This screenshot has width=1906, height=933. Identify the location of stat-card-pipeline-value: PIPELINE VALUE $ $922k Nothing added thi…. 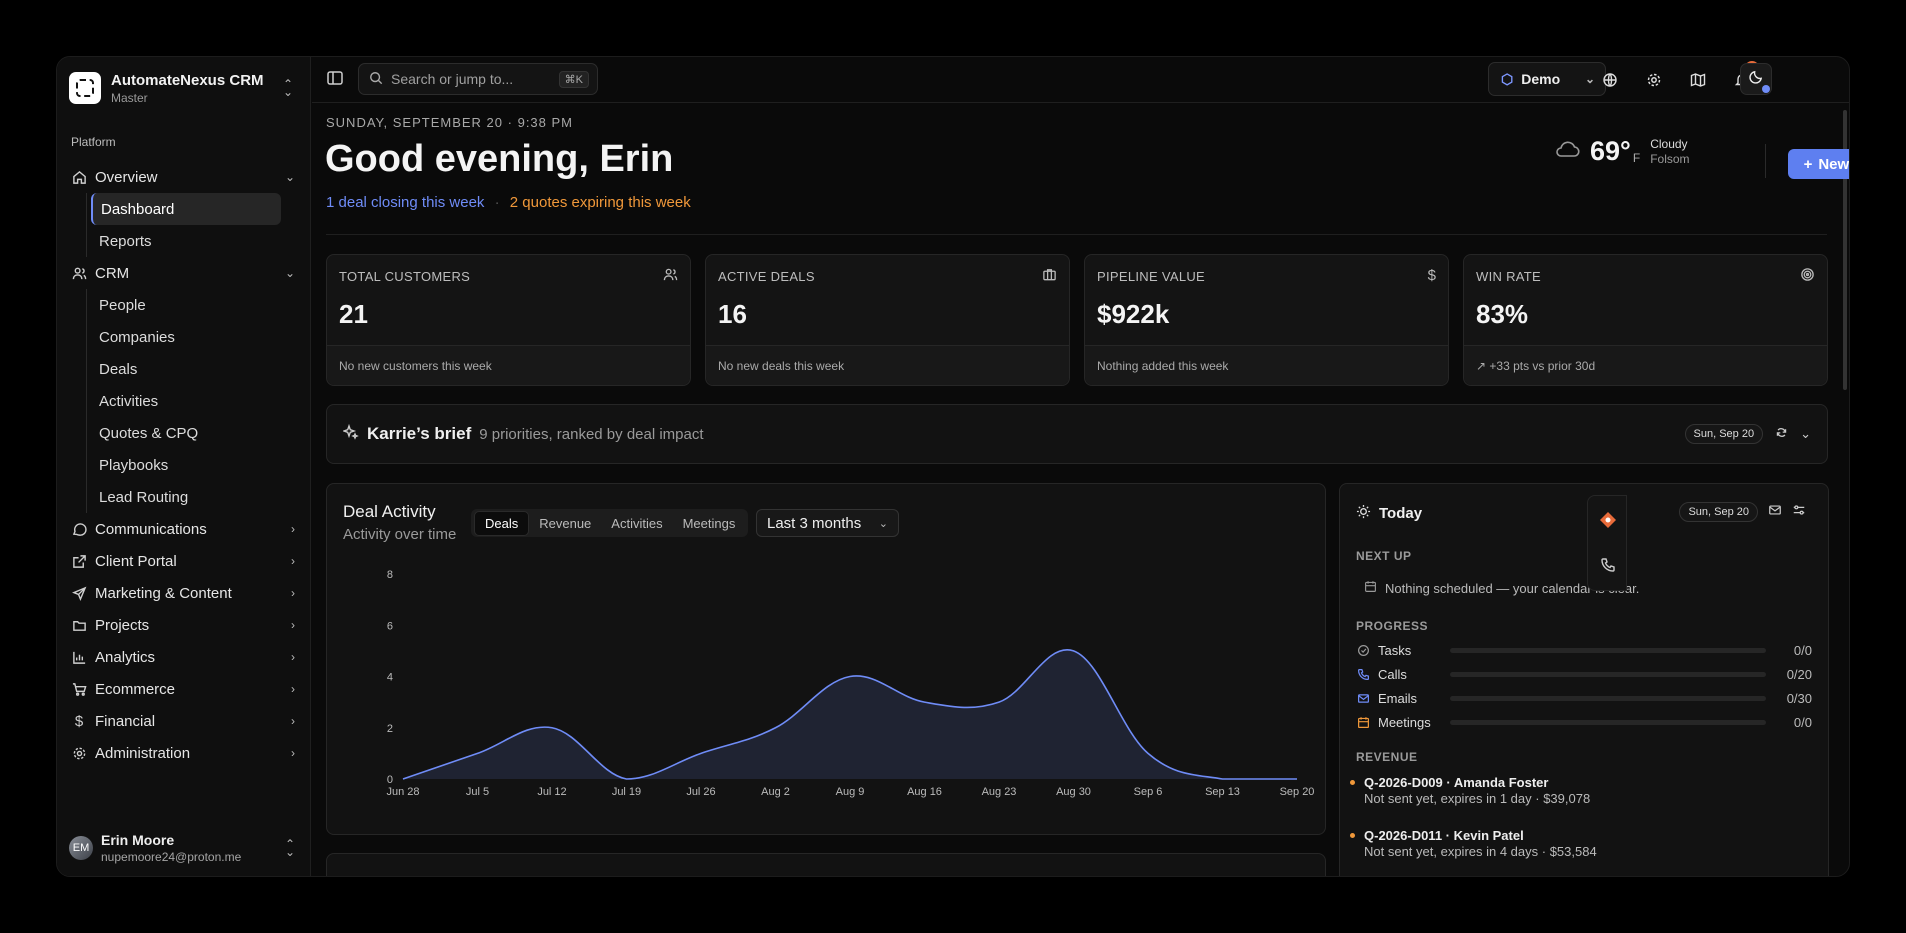
(1266, 320).